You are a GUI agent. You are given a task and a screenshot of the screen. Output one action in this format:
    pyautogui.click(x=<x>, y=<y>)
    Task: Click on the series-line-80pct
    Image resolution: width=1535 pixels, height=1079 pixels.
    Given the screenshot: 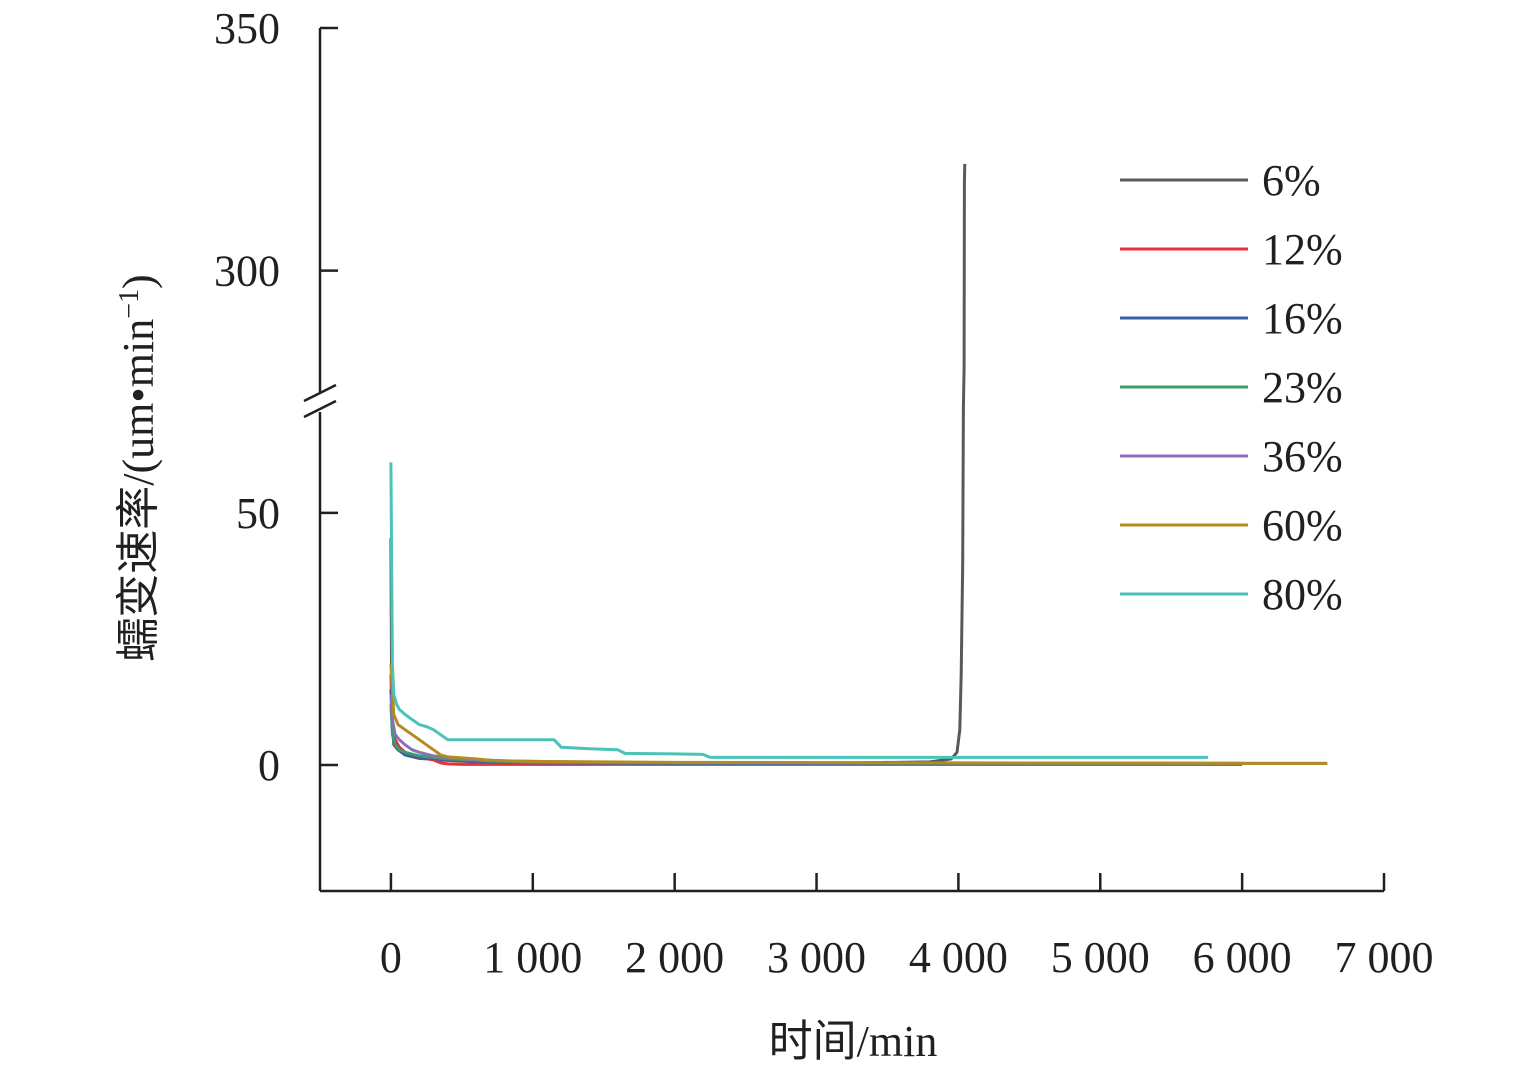 What is the action you would take?
    pyautogui.click(x=799, y=610)
    